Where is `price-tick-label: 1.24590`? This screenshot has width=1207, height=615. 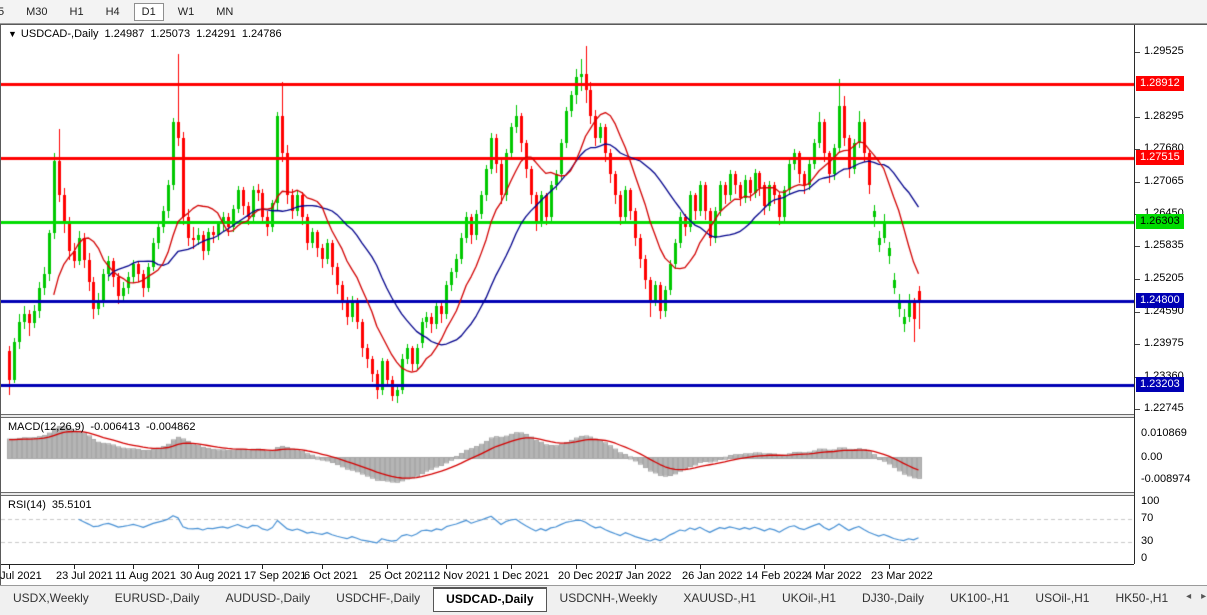 price-tick-label: 1.24590 is located at coordinates (1164, 311).